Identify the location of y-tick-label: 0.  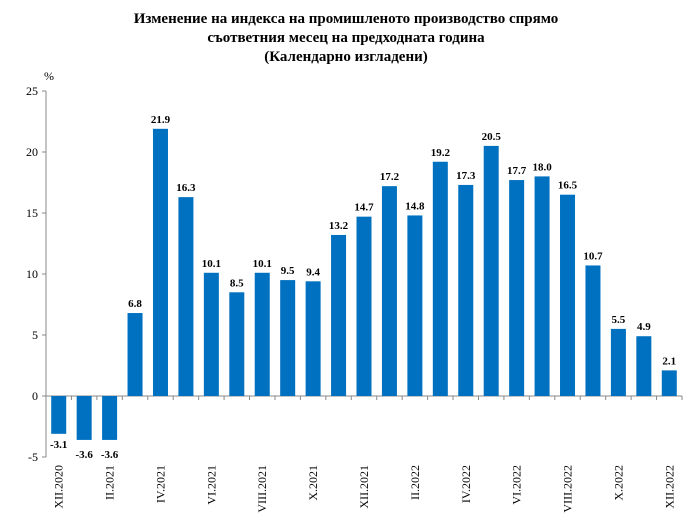
(35, 396).